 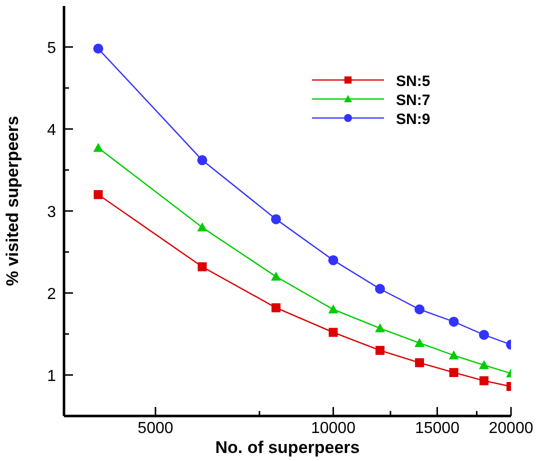 I want to click on legend-label: SN:7, so click(x=413, y=100).